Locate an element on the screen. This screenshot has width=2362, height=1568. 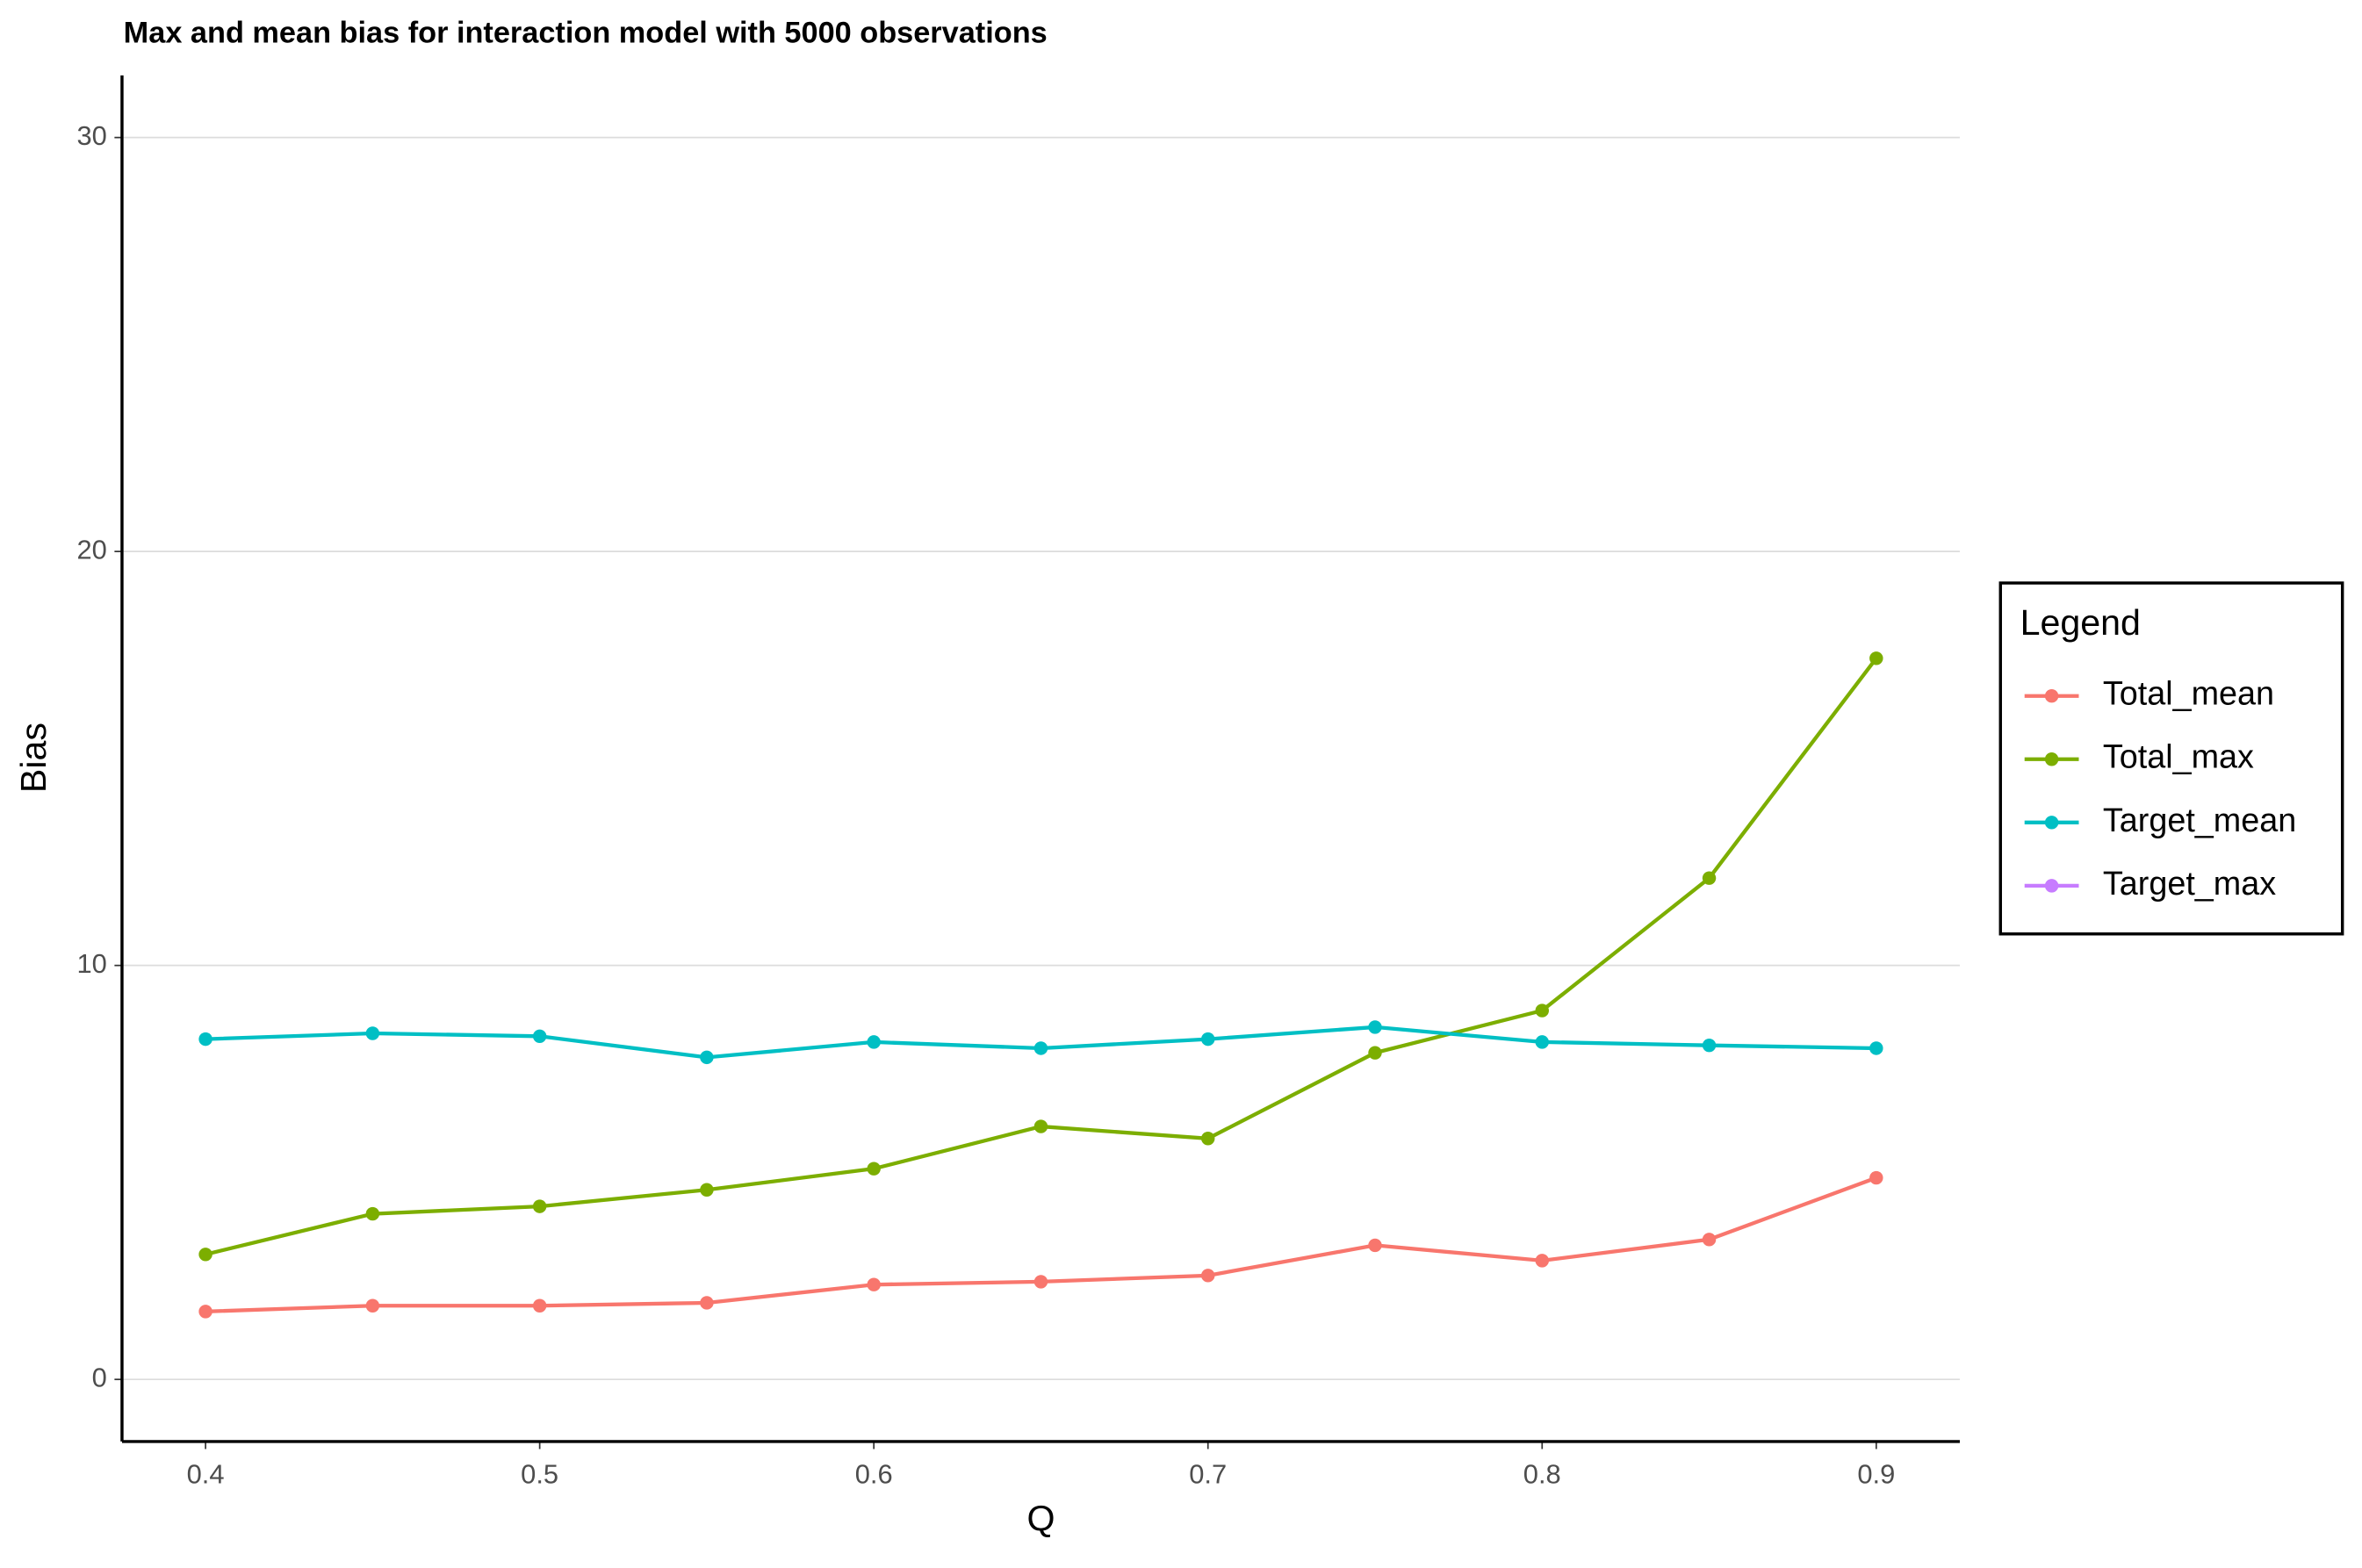
y-axis-label: Bias is located at coordinates (33, 758).